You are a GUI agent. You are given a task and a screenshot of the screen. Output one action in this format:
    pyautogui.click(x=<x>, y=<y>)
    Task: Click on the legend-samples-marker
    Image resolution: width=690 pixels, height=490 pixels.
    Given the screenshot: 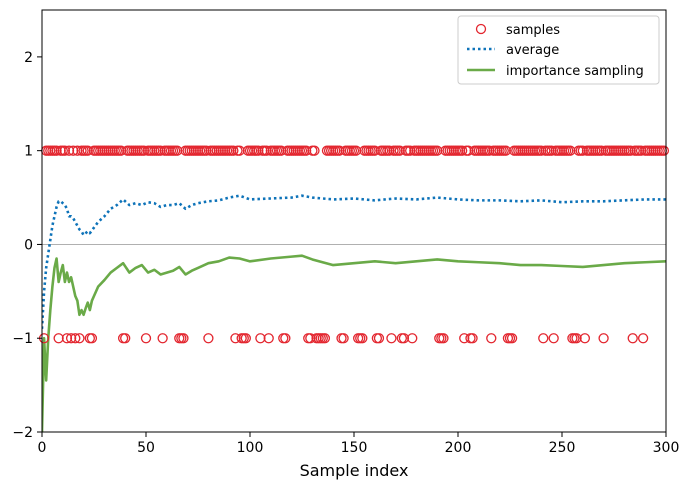 What is the action you would take?
    pyautogui.click(x=481, y=29)
    